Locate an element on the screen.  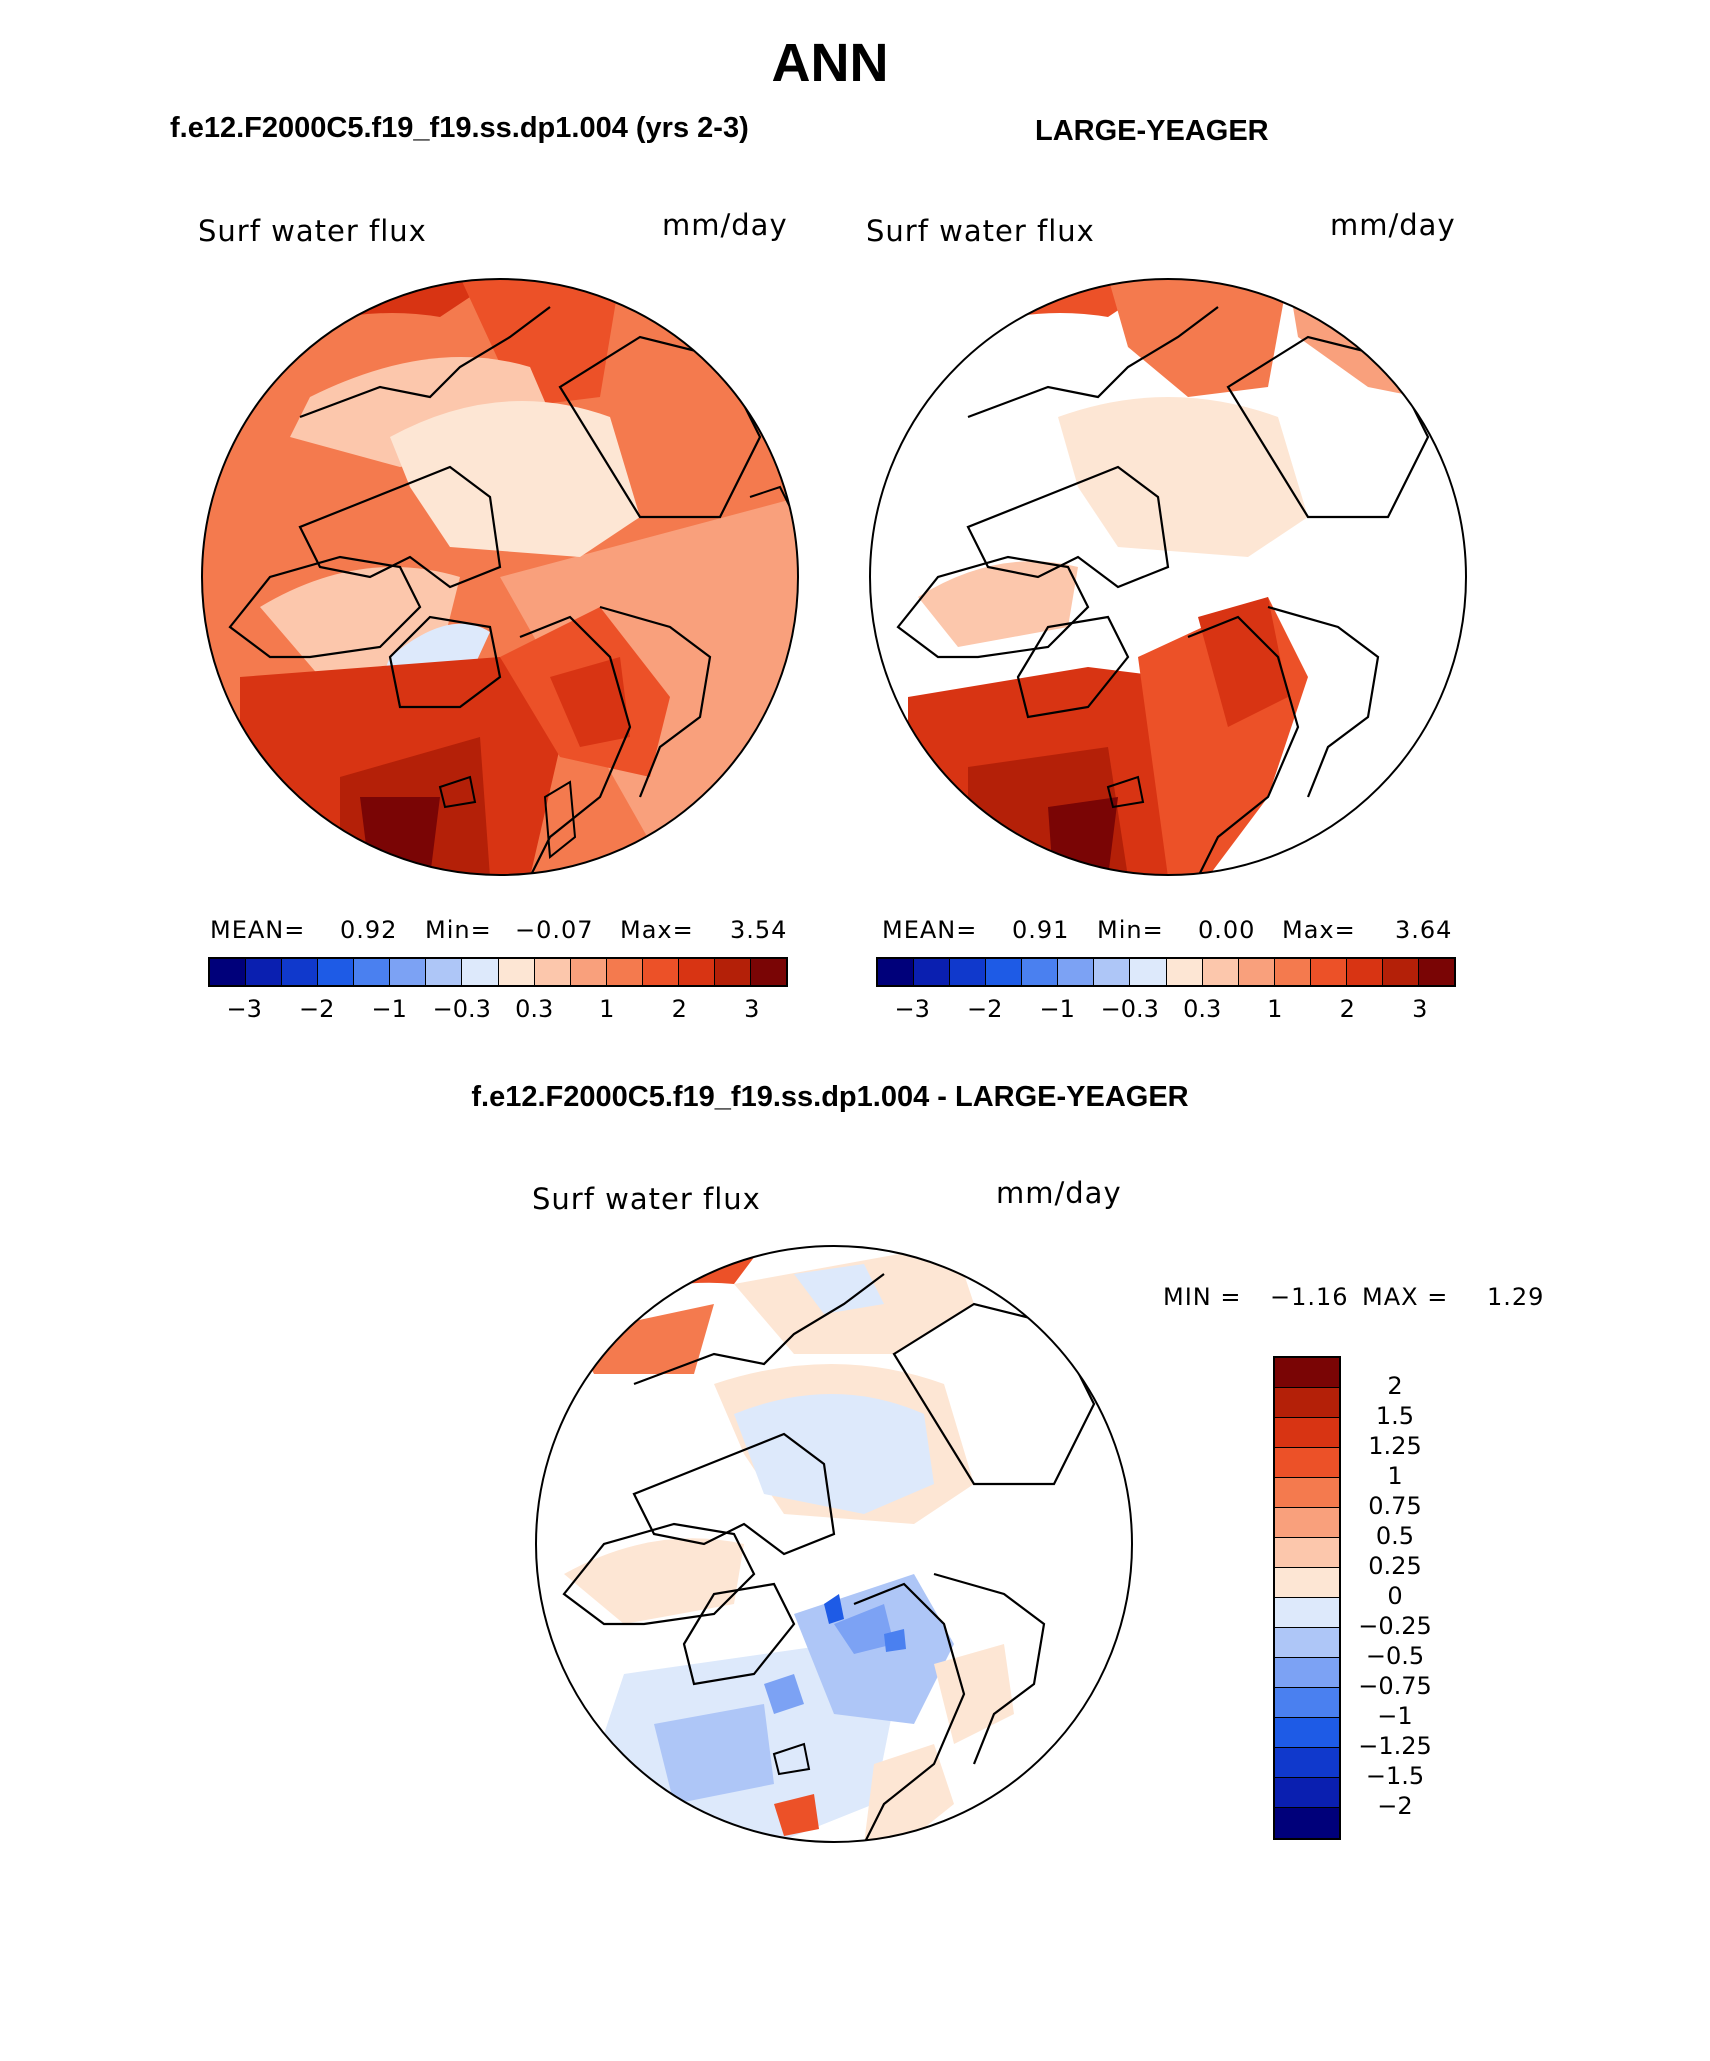
colorbar-label: 1.5 is located at coordinates (1395, 1416).